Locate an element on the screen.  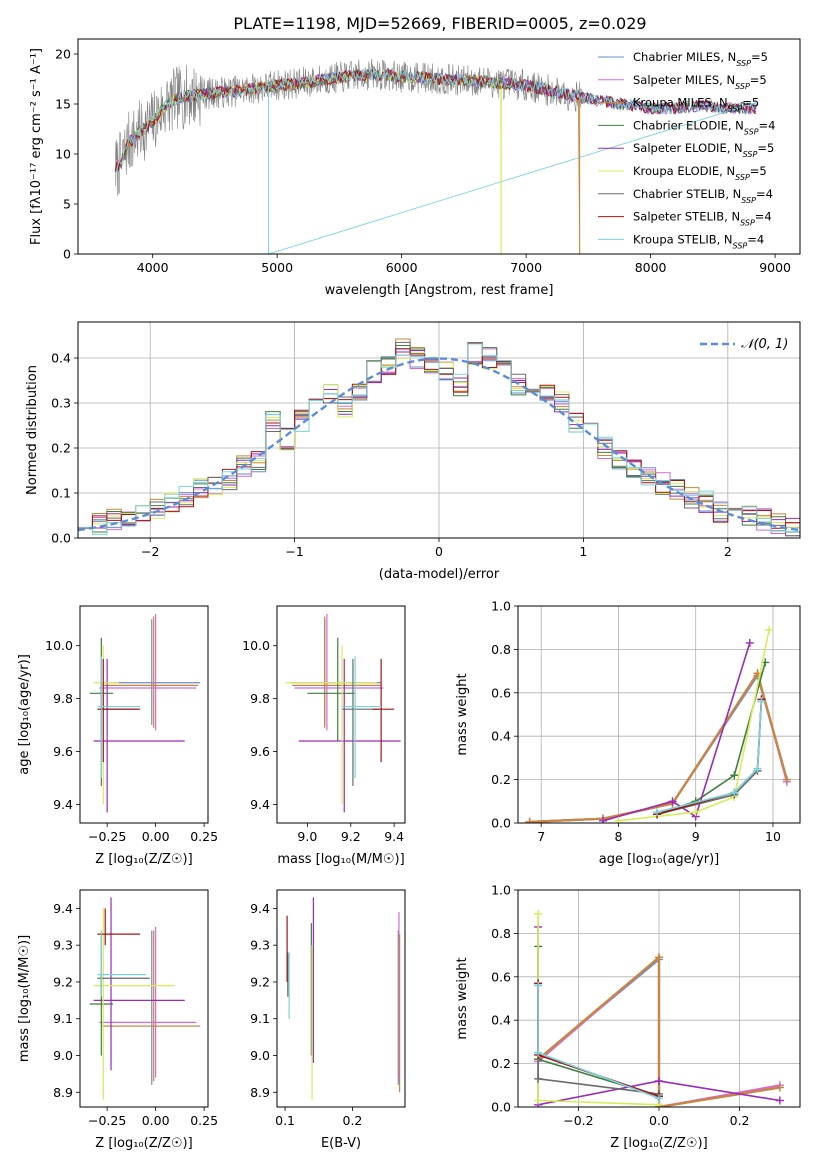
x-tick-label: −0.25 is located at coordinates (107, 836).